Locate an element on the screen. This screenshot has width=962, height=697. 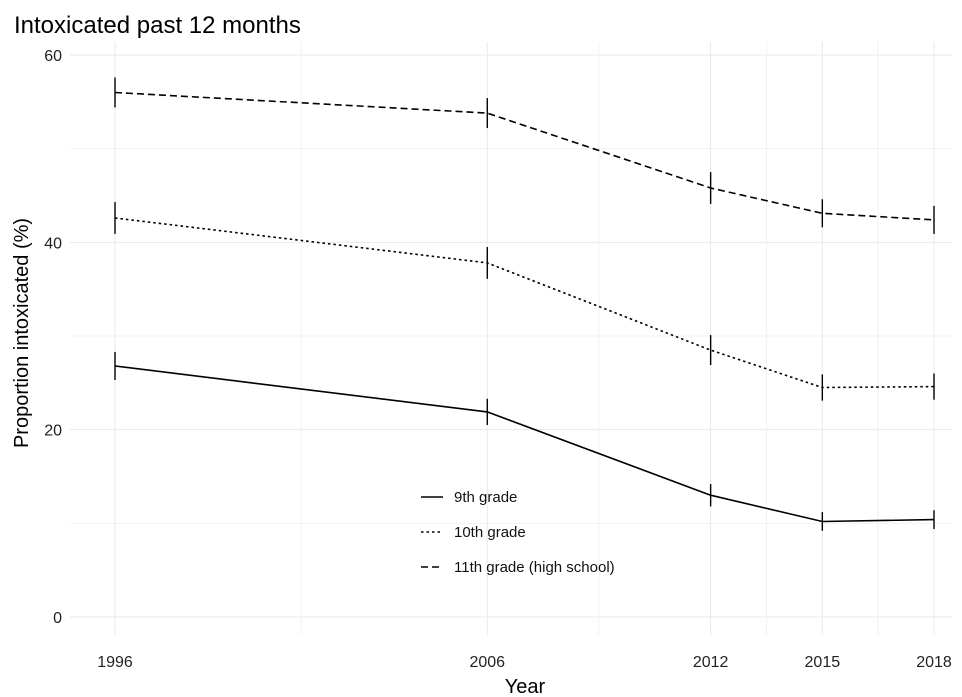
y-tick-label: 20 is located at coordinates (53, 431).